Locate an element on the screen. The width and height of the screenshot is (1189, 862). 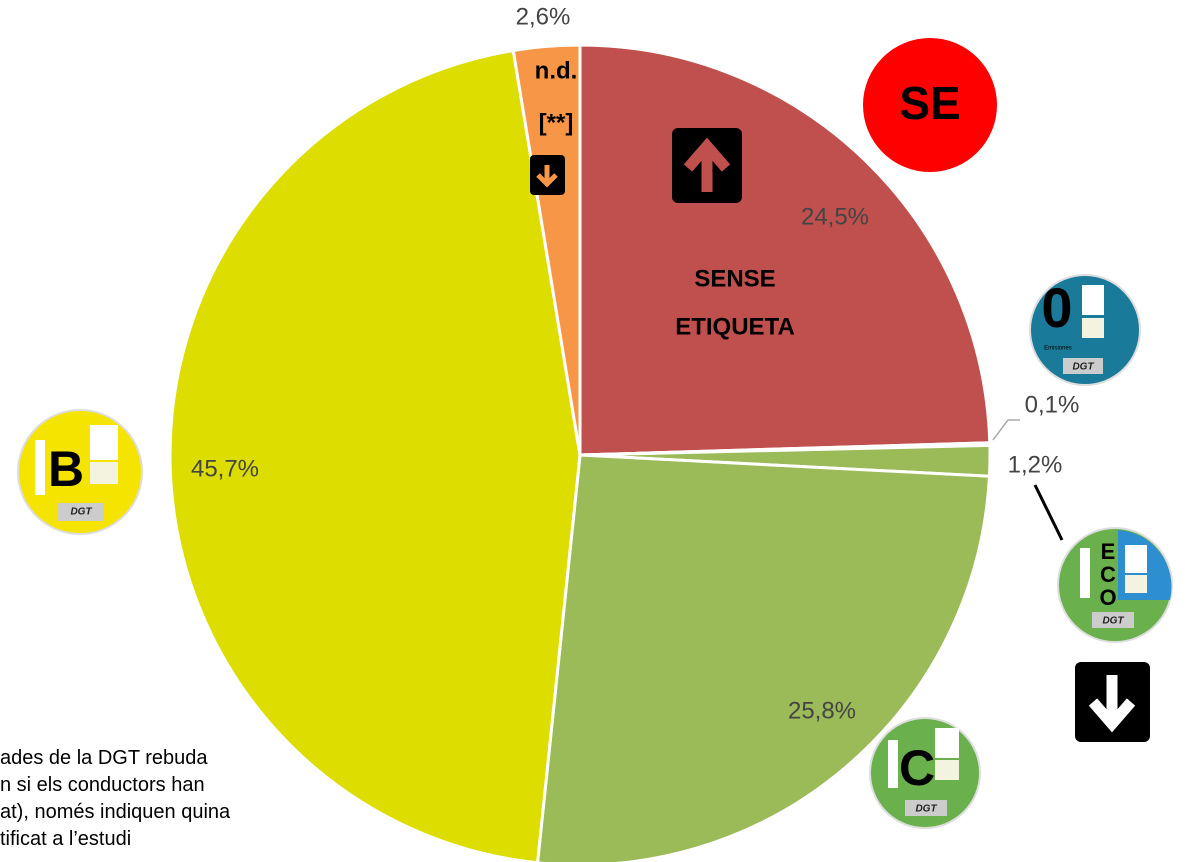
value-label: 25,8% is located at coordinates (822, 710).